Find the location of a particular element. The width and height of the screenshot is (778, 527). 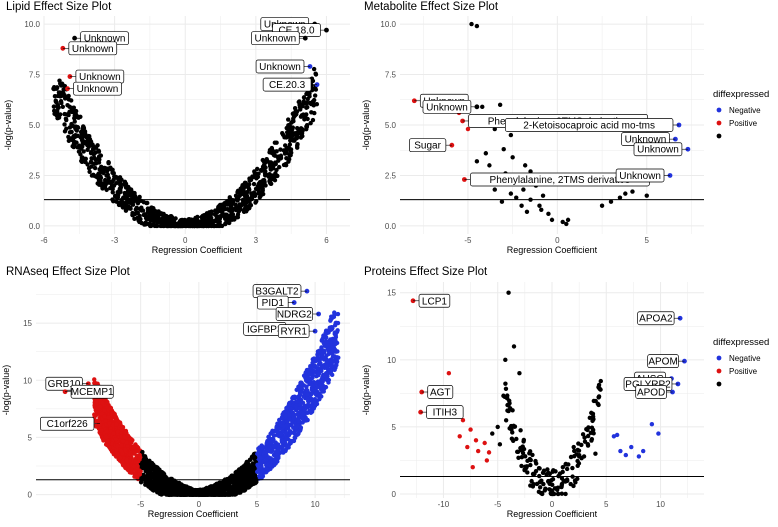

chart-title: Proteins Effect Size Plot is located at coordinates (426, 272).